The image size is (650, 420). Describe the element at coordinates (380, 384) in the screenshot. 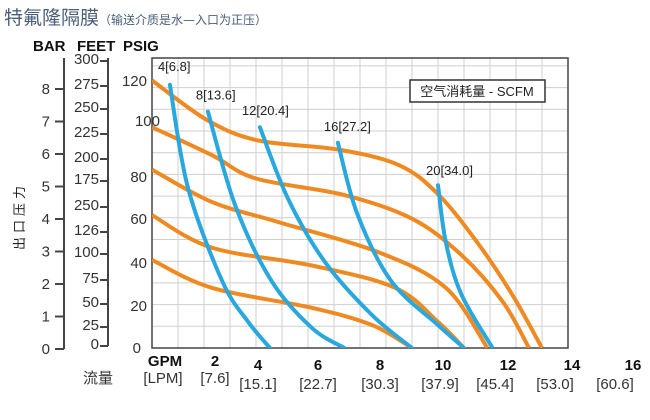

I see `lpm-tick-label: [30.3]` at that location.